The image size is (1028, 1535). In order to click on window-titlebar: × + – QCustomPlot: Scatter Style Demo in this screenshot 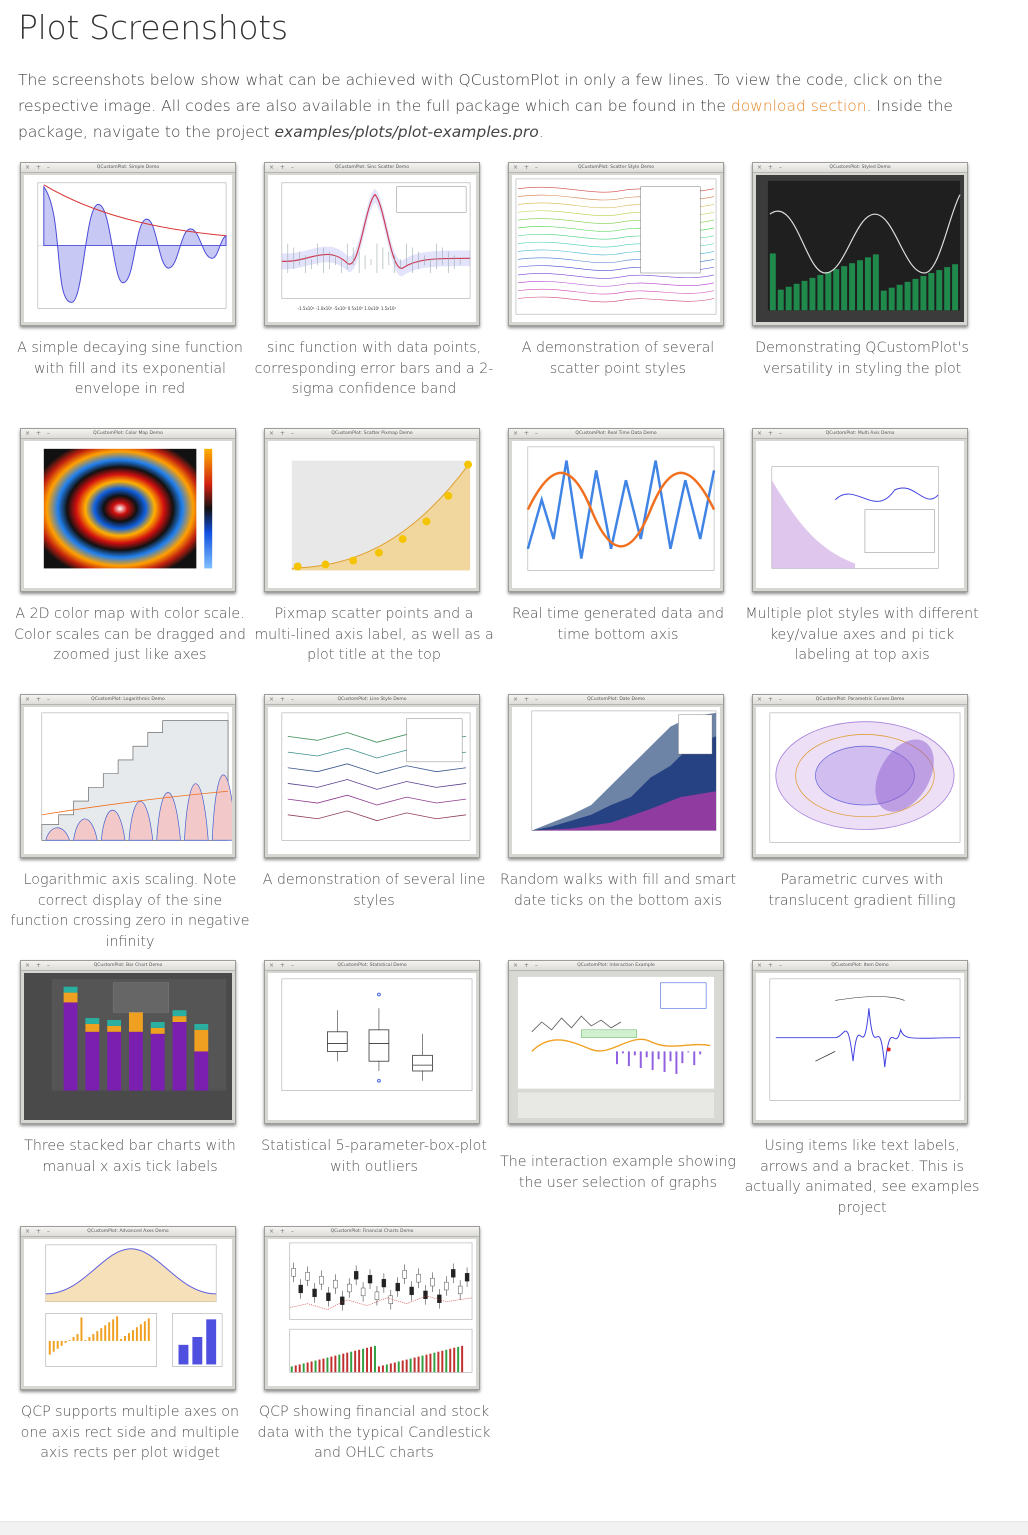, I will do `click(616, 168)`.